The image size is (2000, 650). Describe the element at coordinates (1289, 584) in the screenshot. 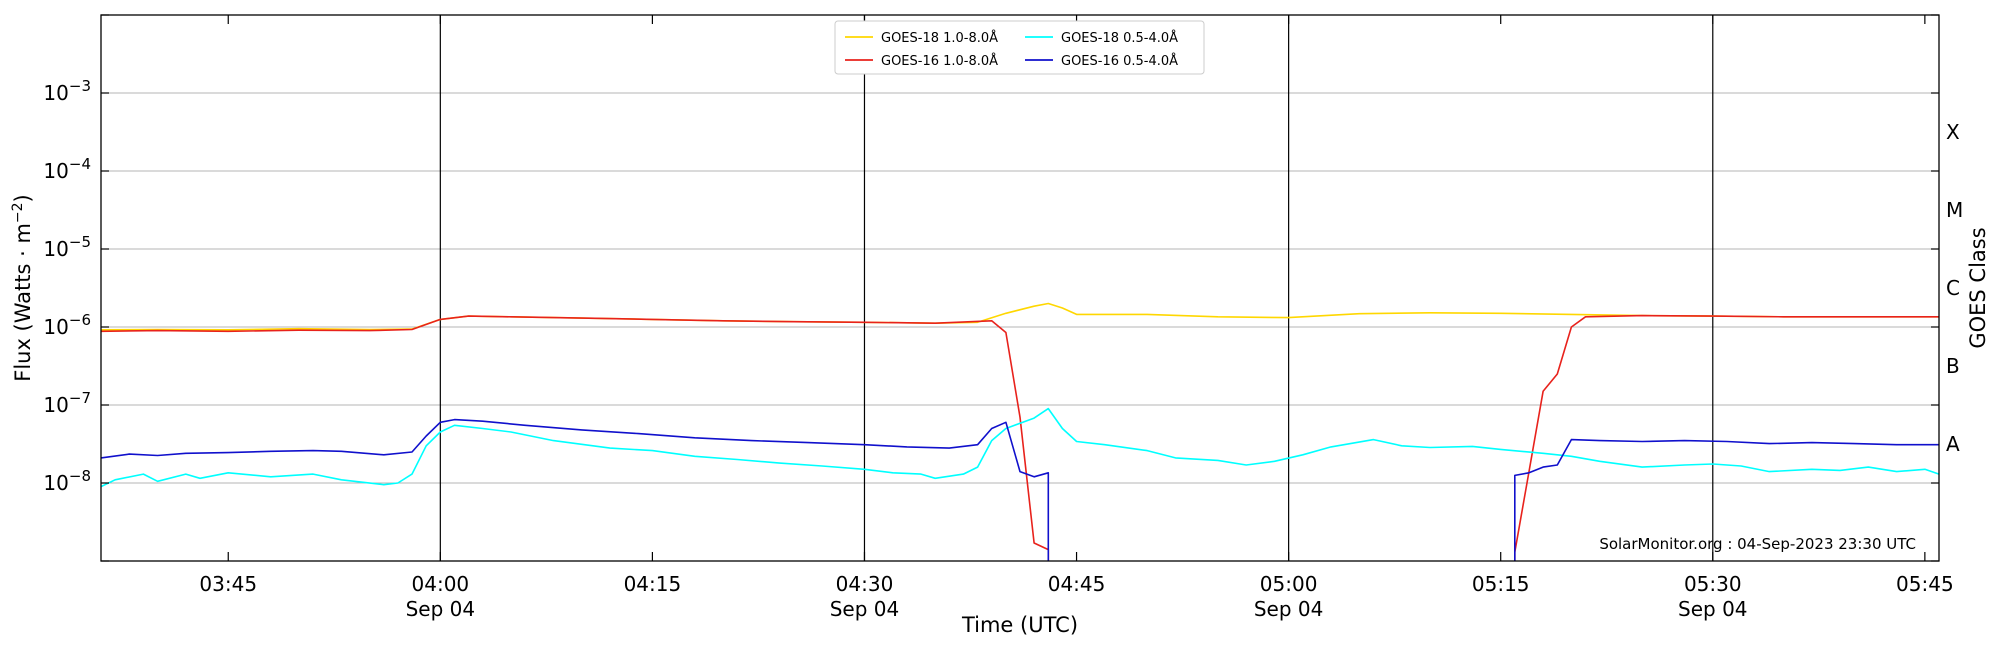

I see `x-tick-label: 05:00` at that location.